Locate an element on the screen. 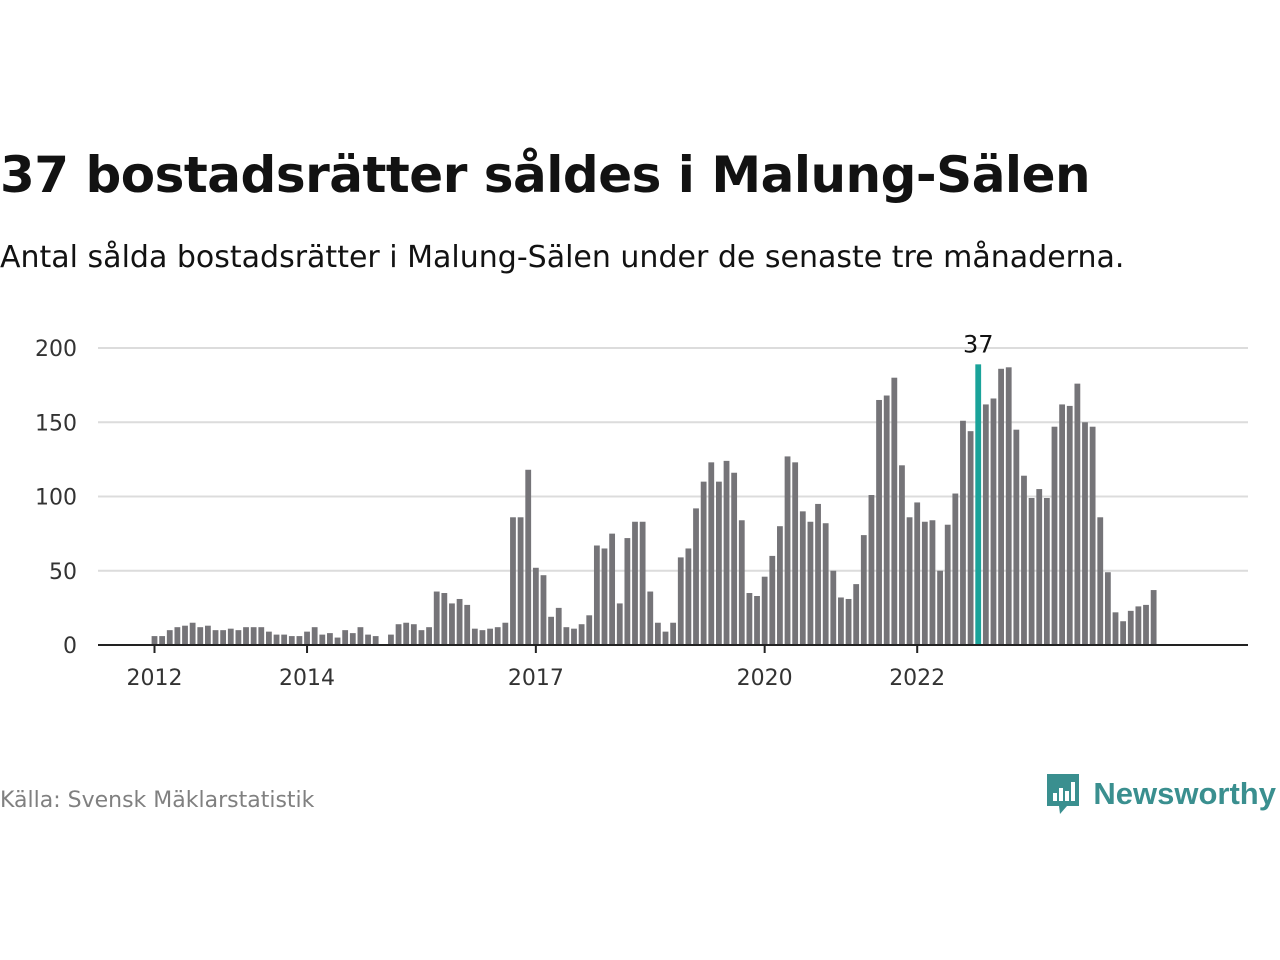 This screenshot has height=960, width=1280. x-tick-label: 2020 is located at coordinates (765, 678).